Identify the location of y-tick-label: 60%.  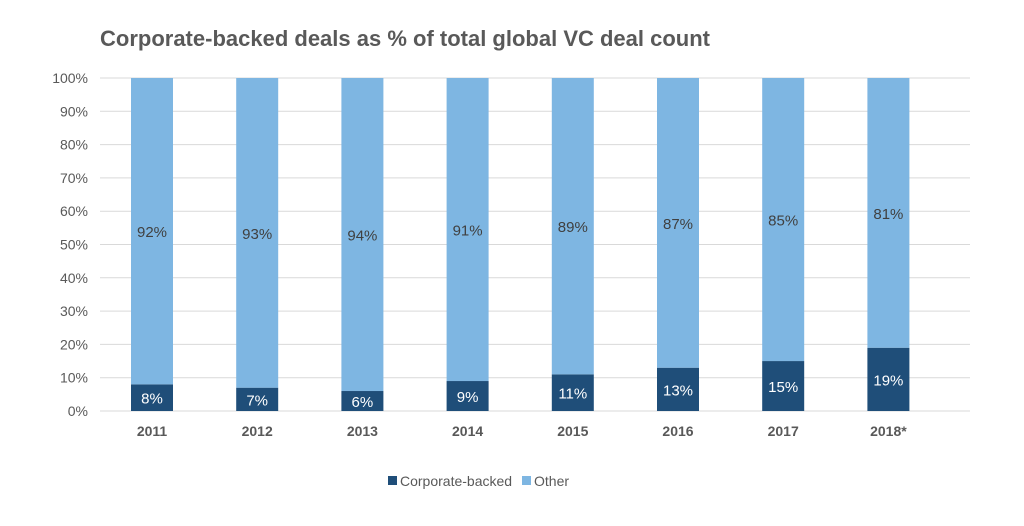
(74, 211).